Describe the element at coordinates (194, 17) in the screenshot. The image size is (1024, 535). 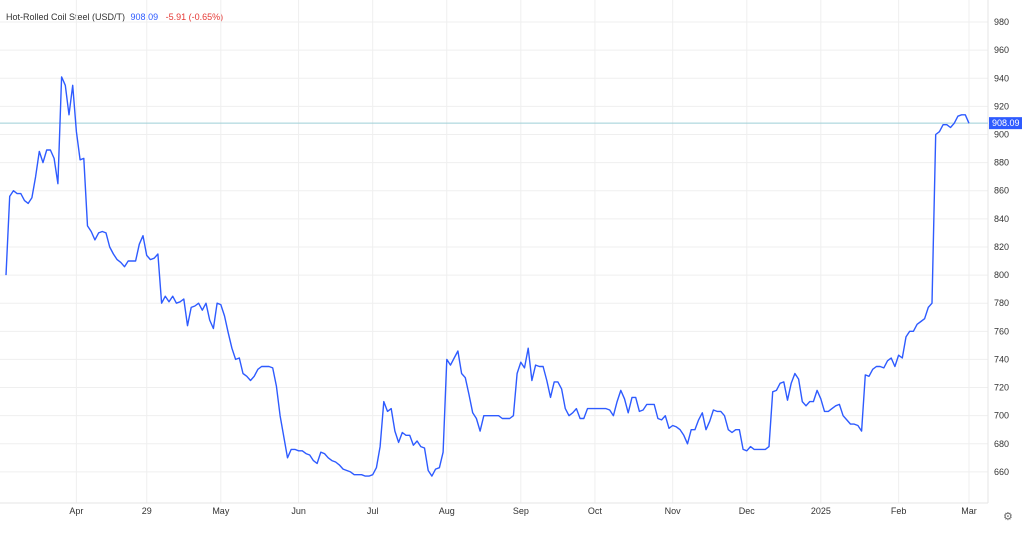
I see `price-change: -5.91 (-0.65%)` at that location.